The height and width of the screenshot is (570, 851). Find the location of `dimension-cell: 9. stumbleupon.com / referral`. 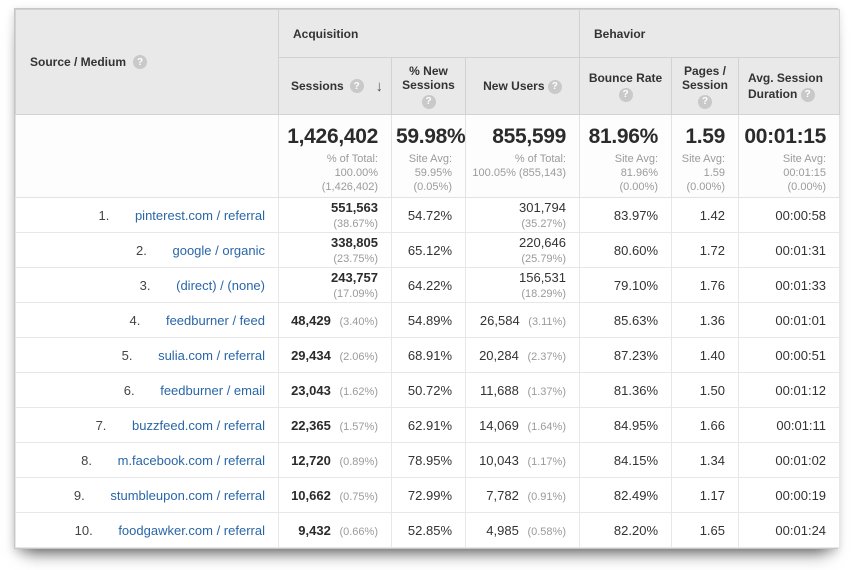

dimension-cell: 9. stumbleupon.com / referral is located at coordinates (147, 495).